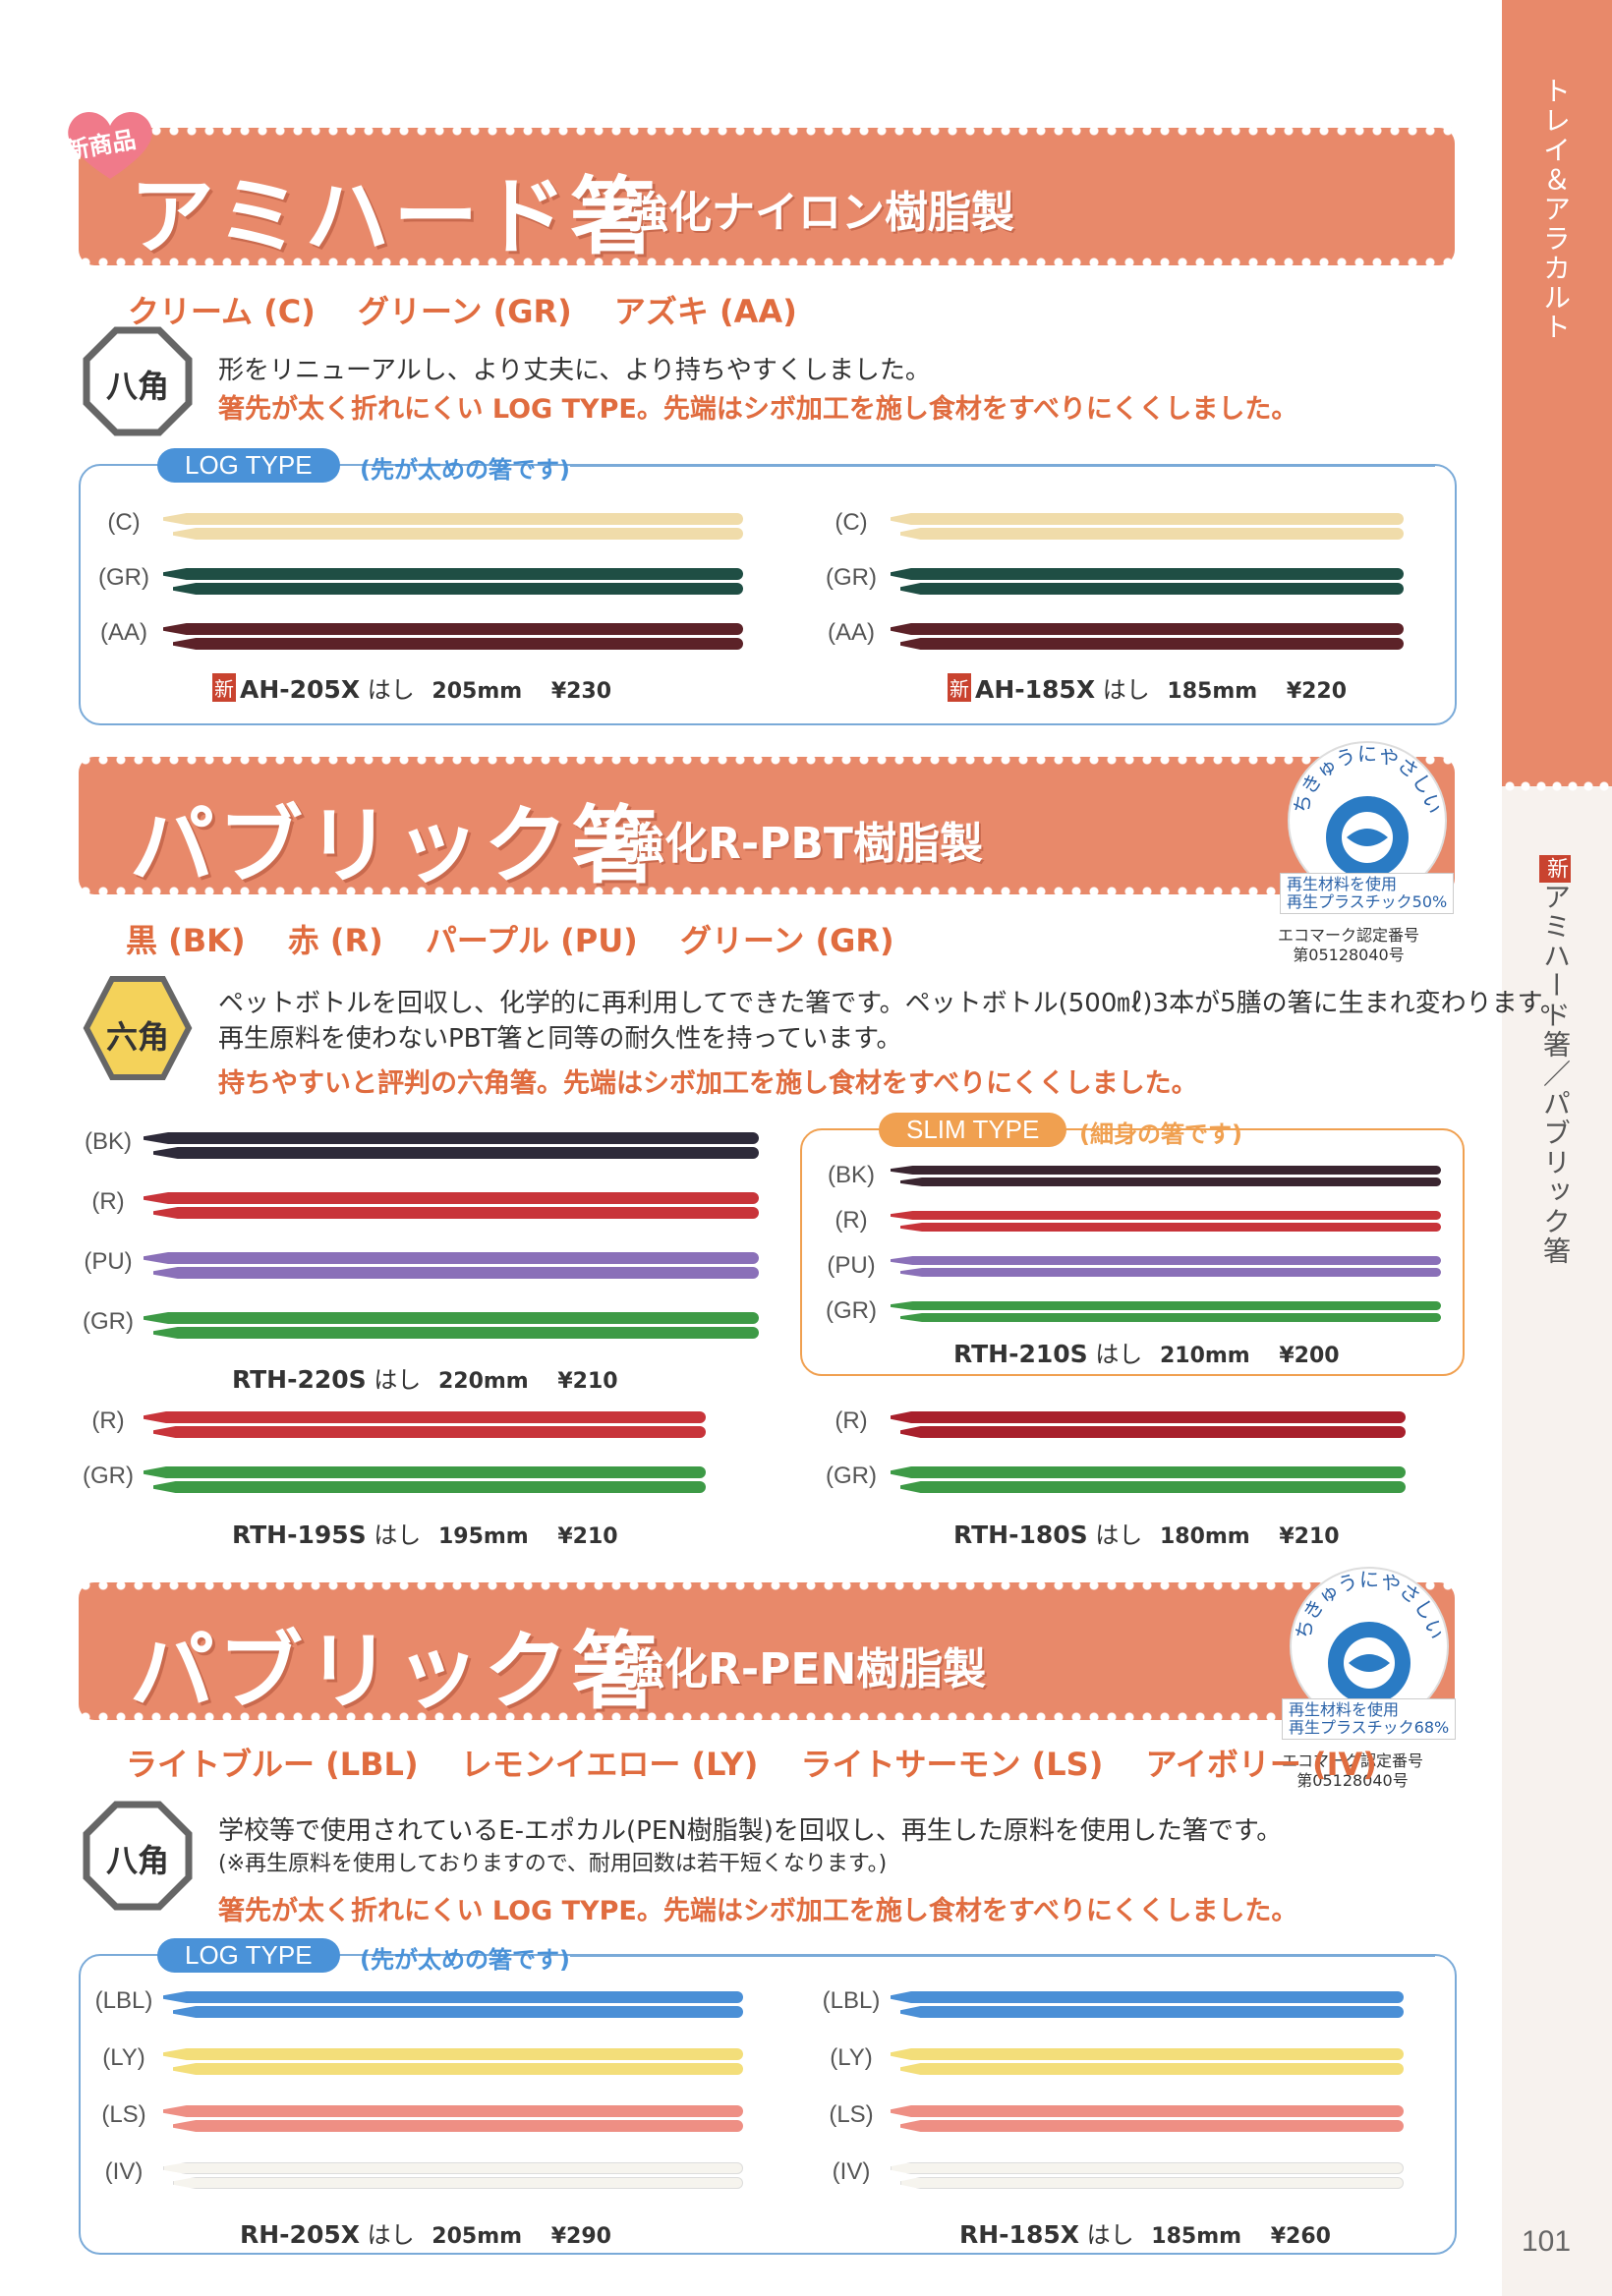 The image size is (1612, 2296). Describe the element at coordinates (852, 2001) in the screenshot. I see `color-label: (LBL)` at that location.